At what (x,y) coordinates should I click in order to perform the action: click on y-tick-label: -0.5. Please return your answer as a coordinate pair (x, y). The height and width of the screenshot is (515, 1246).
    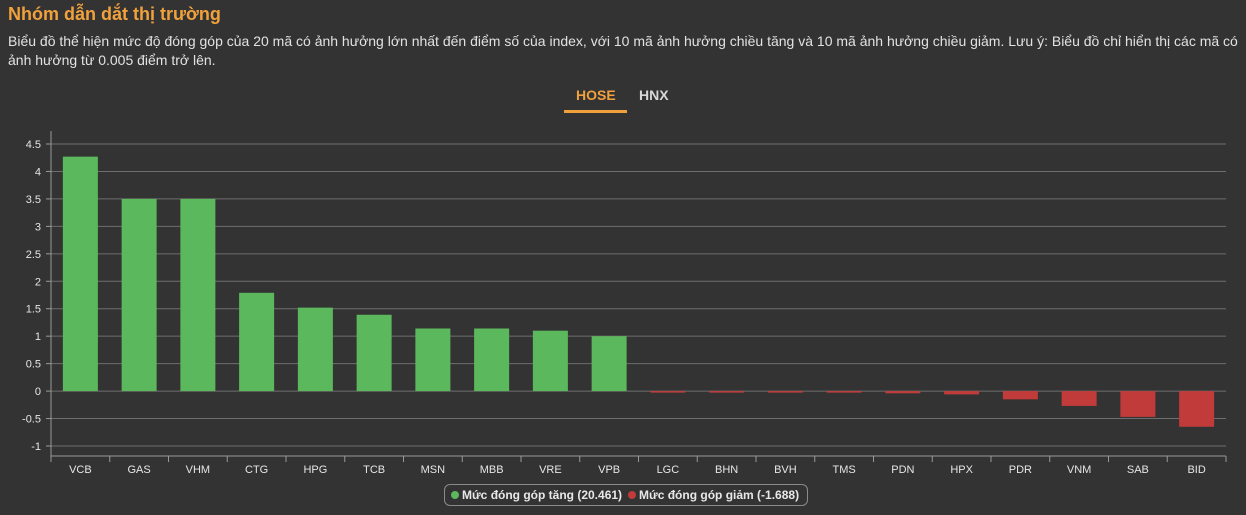
    Looking at the image, I should click on (31, 420).